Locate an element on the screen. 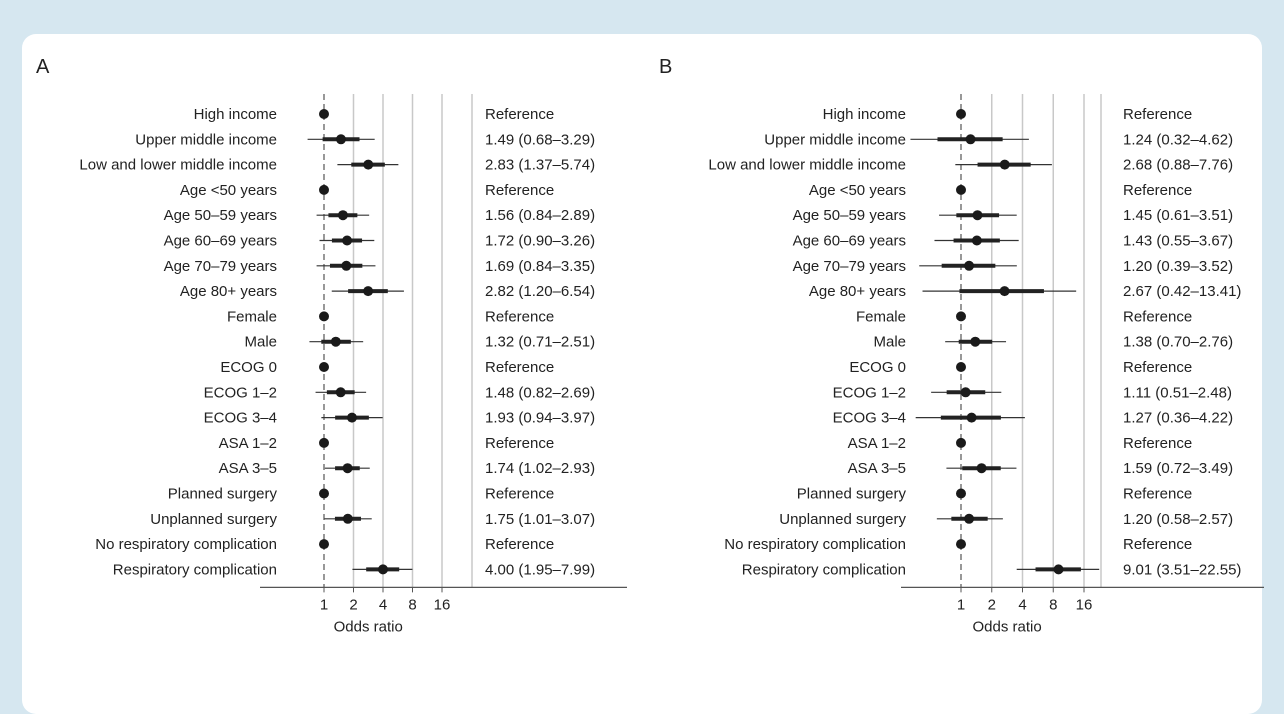 This screenshot has height=714, width=1284. row-estimate-text: 1.93 (0.94–3.97) is located at coordinates (540, 418).